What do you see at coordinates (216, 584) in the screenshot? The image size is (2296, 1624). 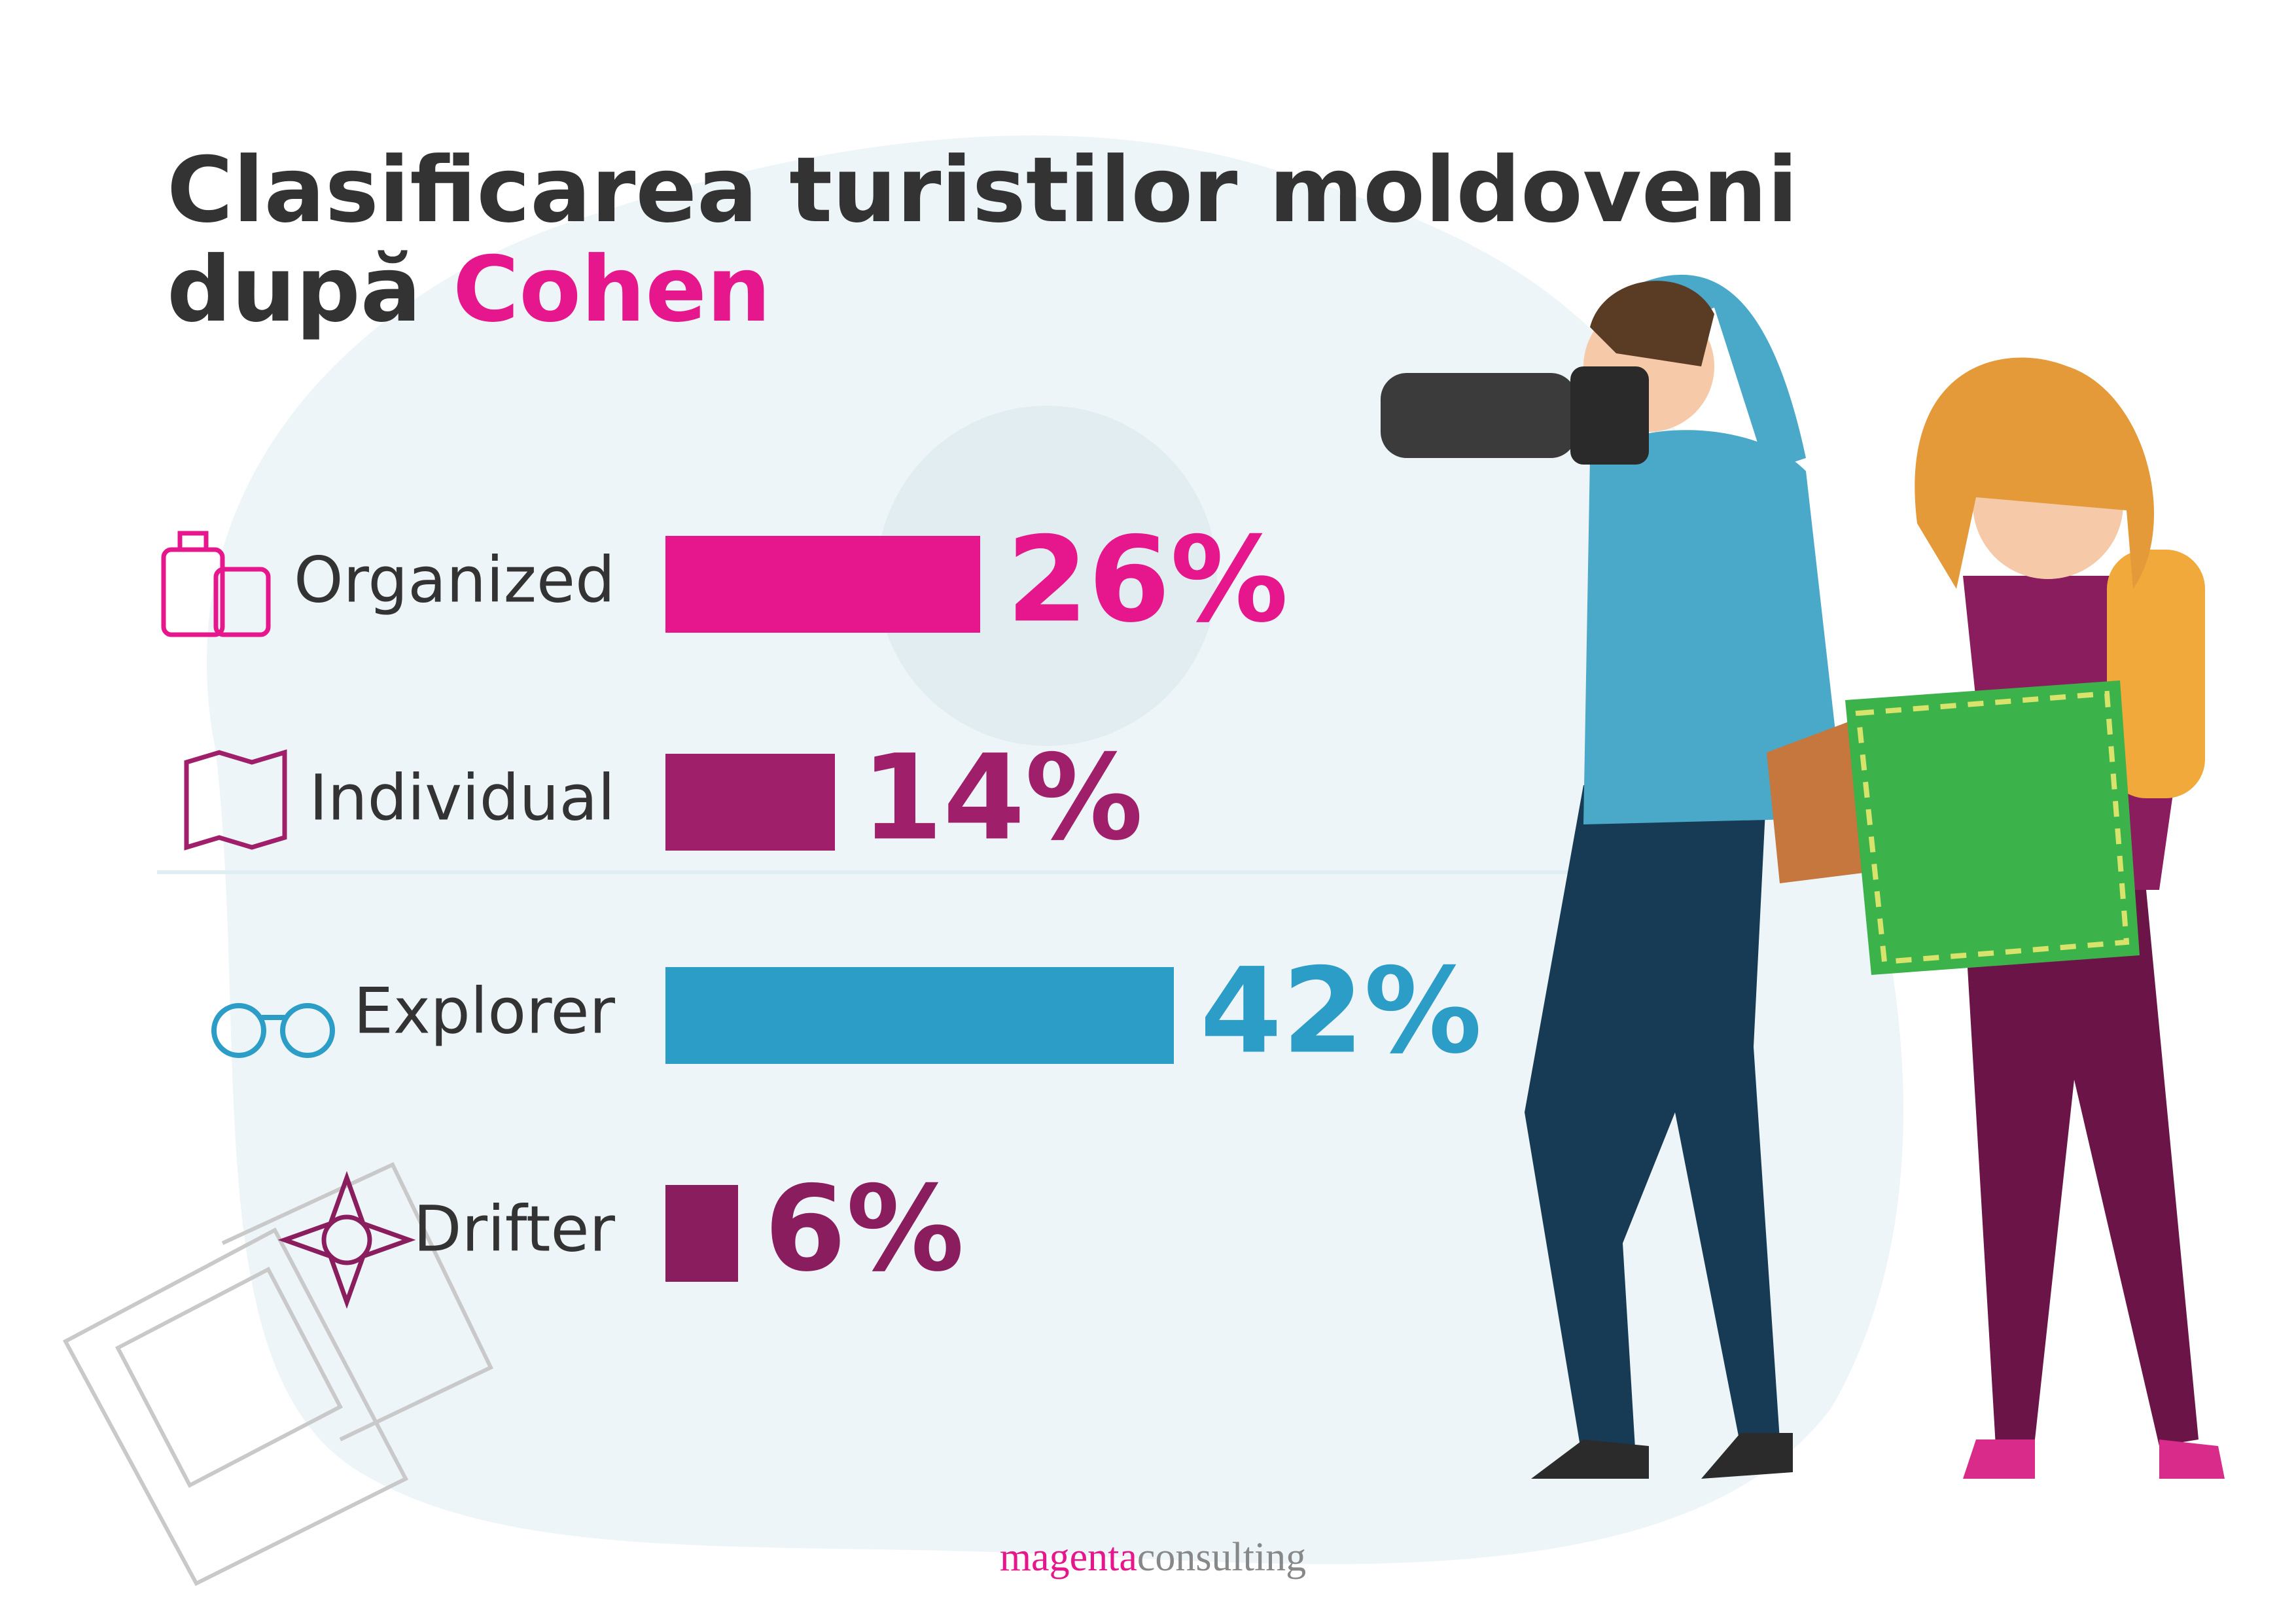 I see `icon-luggage` at bounding box center [216, 584].